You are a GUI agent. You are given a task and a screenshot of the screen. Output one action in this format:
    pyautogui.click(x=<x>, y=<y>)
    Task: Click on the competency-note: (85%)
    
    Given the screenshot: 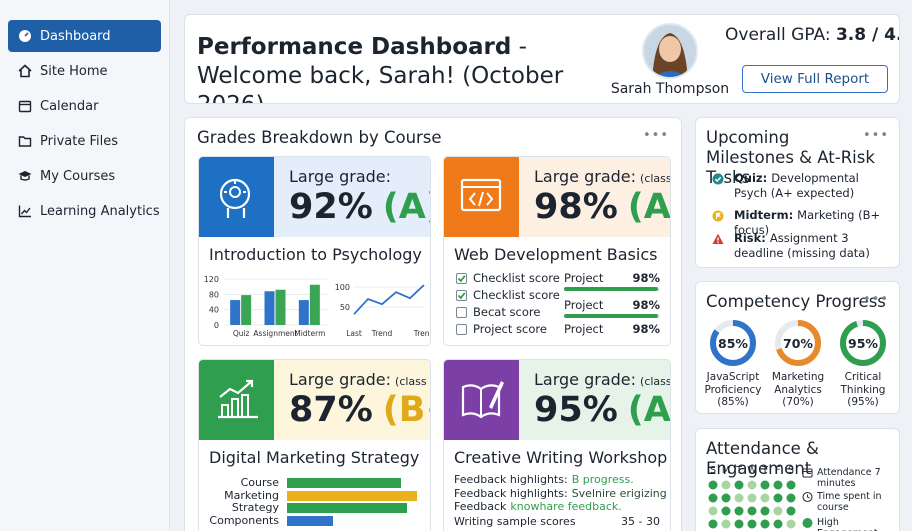 What is the action you would take?
    pyautogui.click(x=733, y=402)
    